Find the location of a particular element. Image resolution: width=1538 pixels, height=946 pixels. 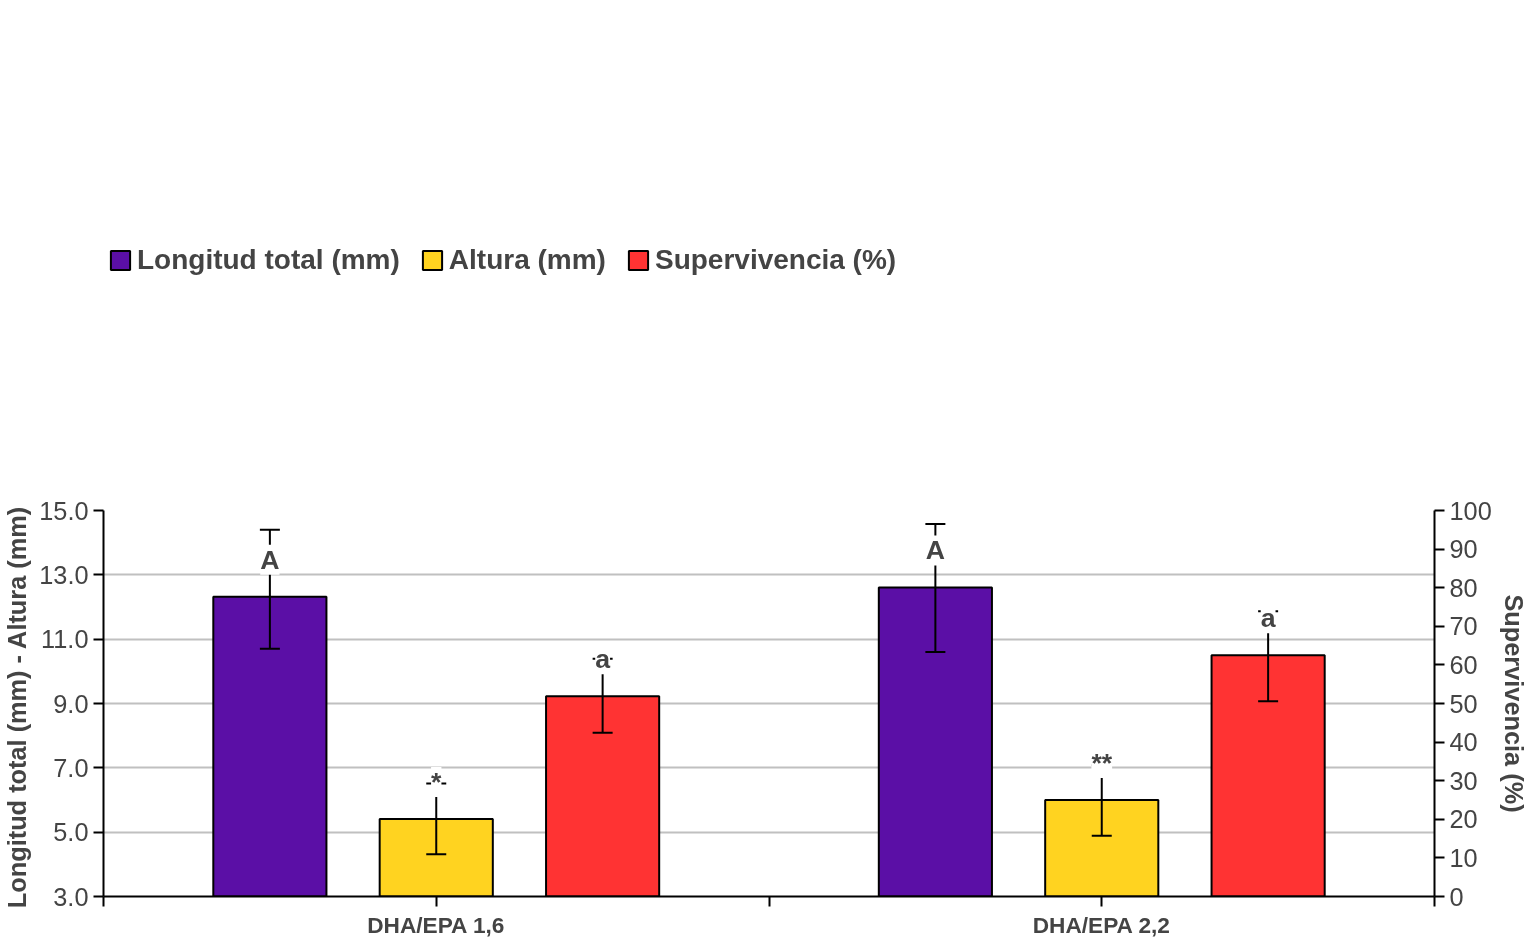

y2-tick-label: 0 is located at coordinates (1456, 896).